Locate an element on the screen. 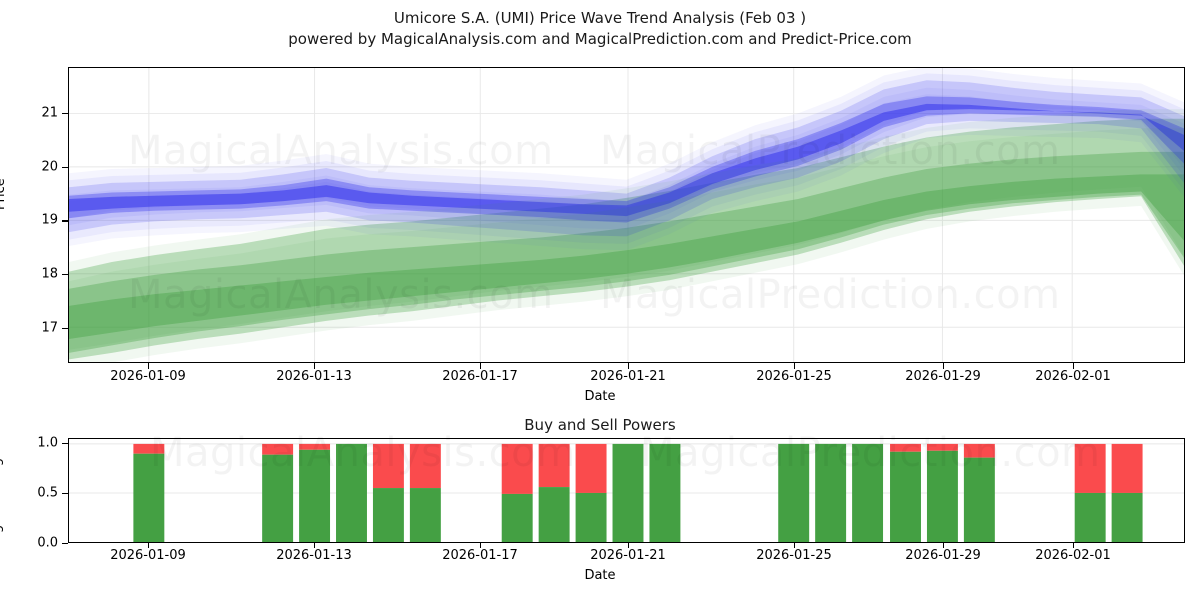 This screenshot has width=1200, height=600. signal-x-tick: 2026-02-01 is located at coordinates (1073, 555).